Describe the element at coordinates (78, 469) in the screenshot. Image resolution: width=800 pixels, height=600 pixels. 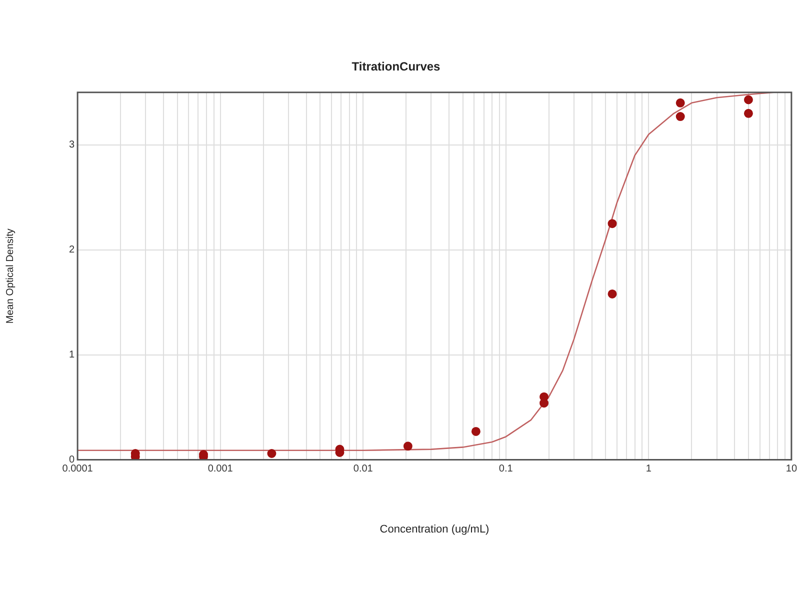
I see `x-tick-label: 0.0001` at that location.